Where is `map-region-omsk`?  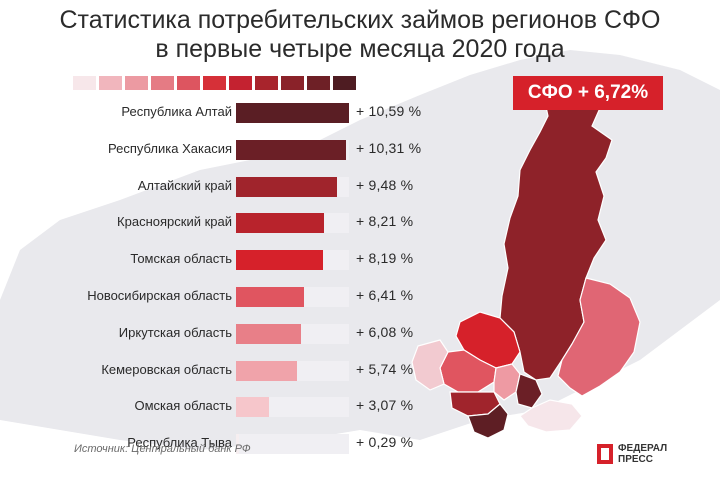
map-region-omsk is located at coordinates (430, 365).